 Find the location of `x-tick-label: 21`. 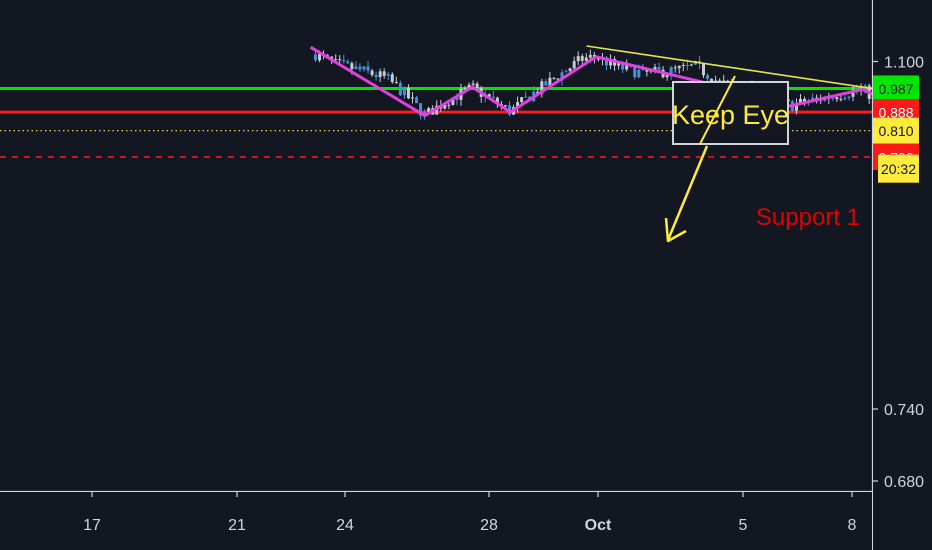

x-tick-label: 21 is located at coordinates (237, 525).